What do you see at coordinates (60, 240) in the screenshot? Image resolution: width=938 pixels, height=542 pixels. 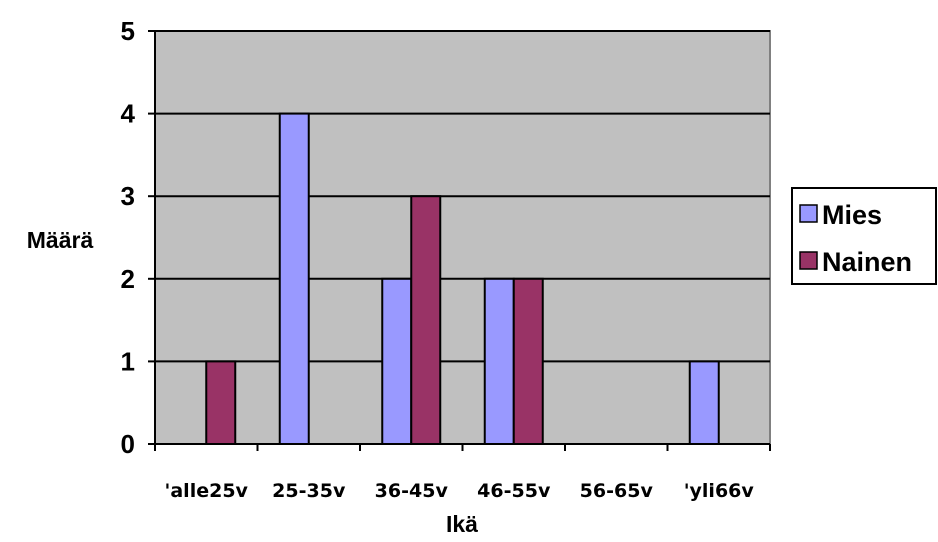 I see `y-axis-title: Määrä` at bounding box center [60, 240].